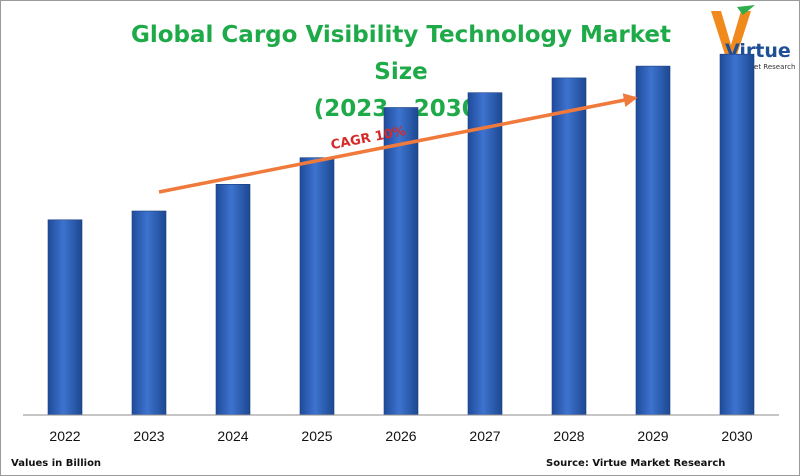 This screenshot has width=800, height=476. I want to click on source-note: Source: Virtue Market Research, so click(636, 463).